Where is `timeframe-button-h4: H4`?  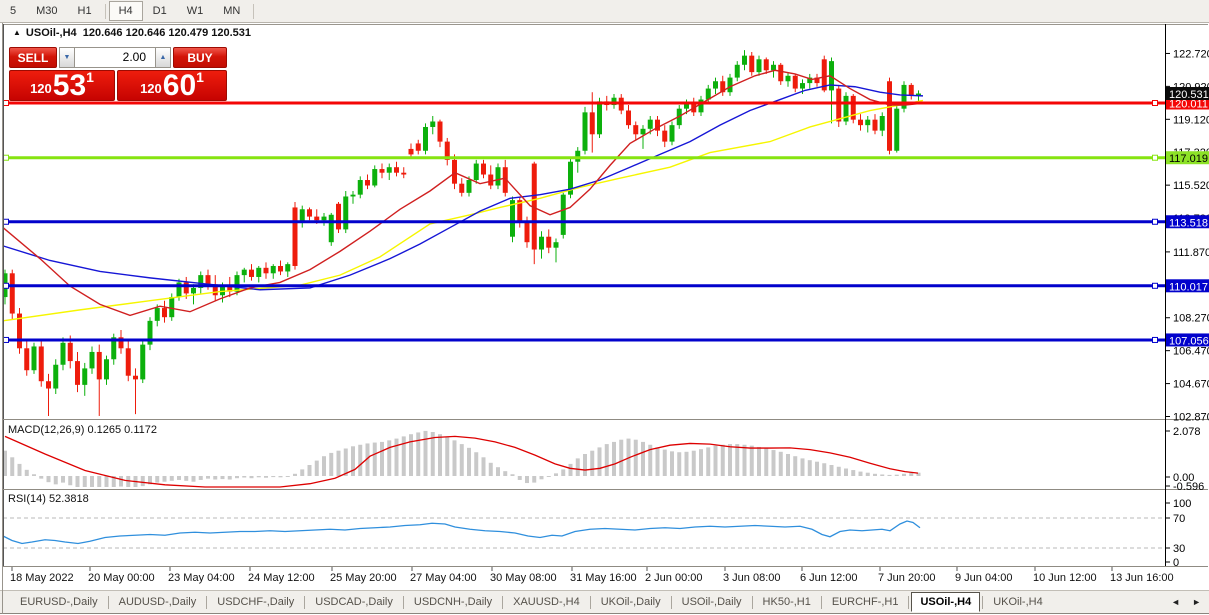
timeframe-button-h4: H4 is located at coordinates (125, 11).